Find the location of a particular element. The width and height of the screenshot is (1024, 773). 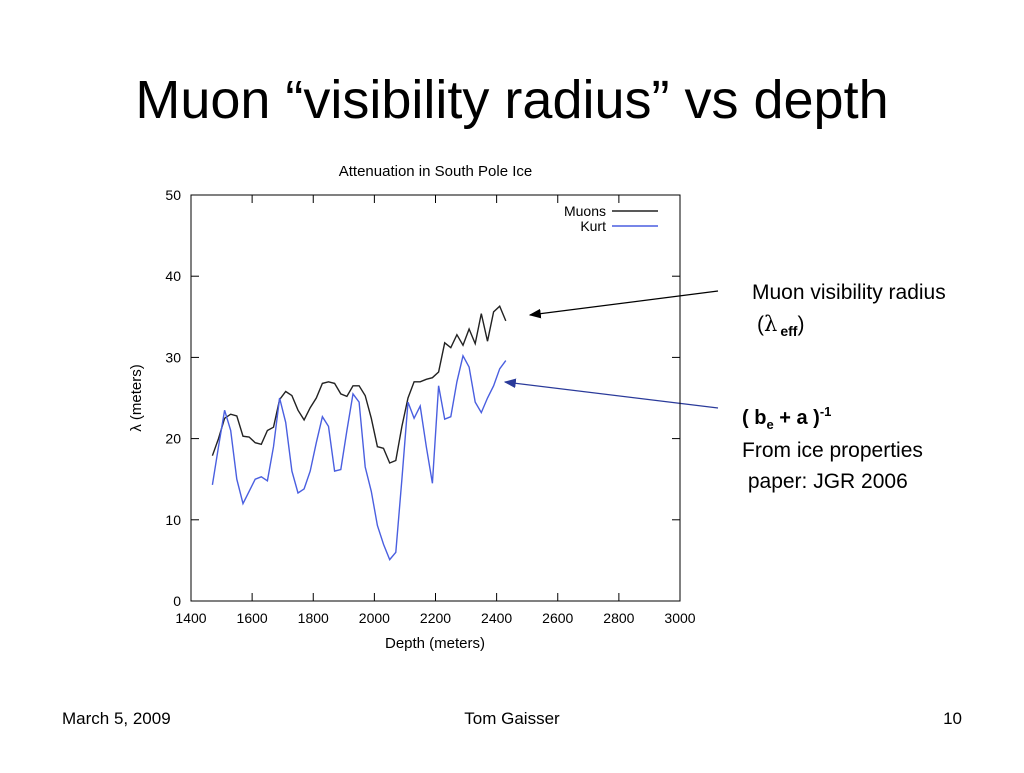

y-tick-label: 40 is located at coordinates (173, 276).